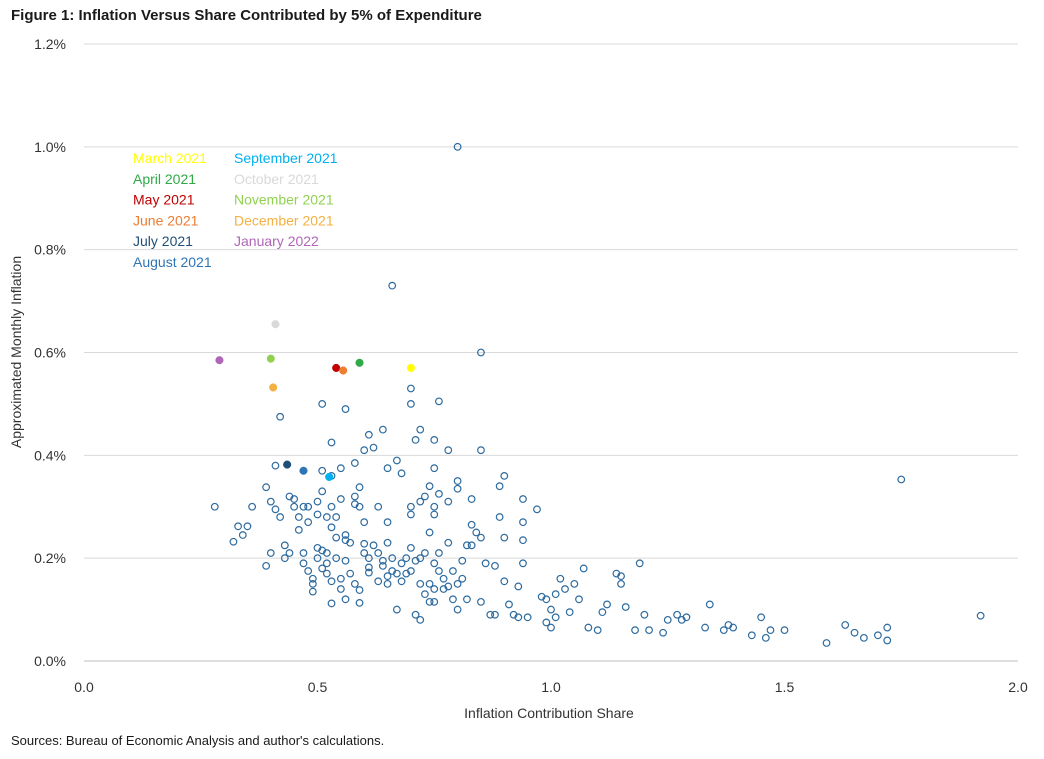 The width and height of the screenshot is (1044, 759). Describe the element at coordinates (286, 158) in the screenshot. I see `legend-entry: September 2021` at that location.